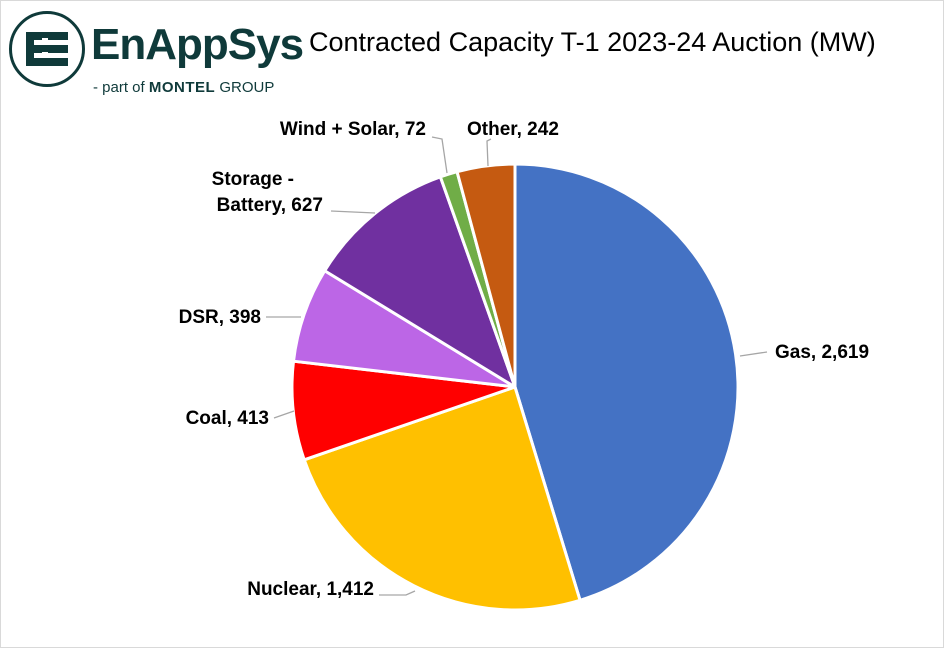 This screenshot has height=648, width=944. I want to click on logo-brand-name: EnAppSys, so click(197, 44).